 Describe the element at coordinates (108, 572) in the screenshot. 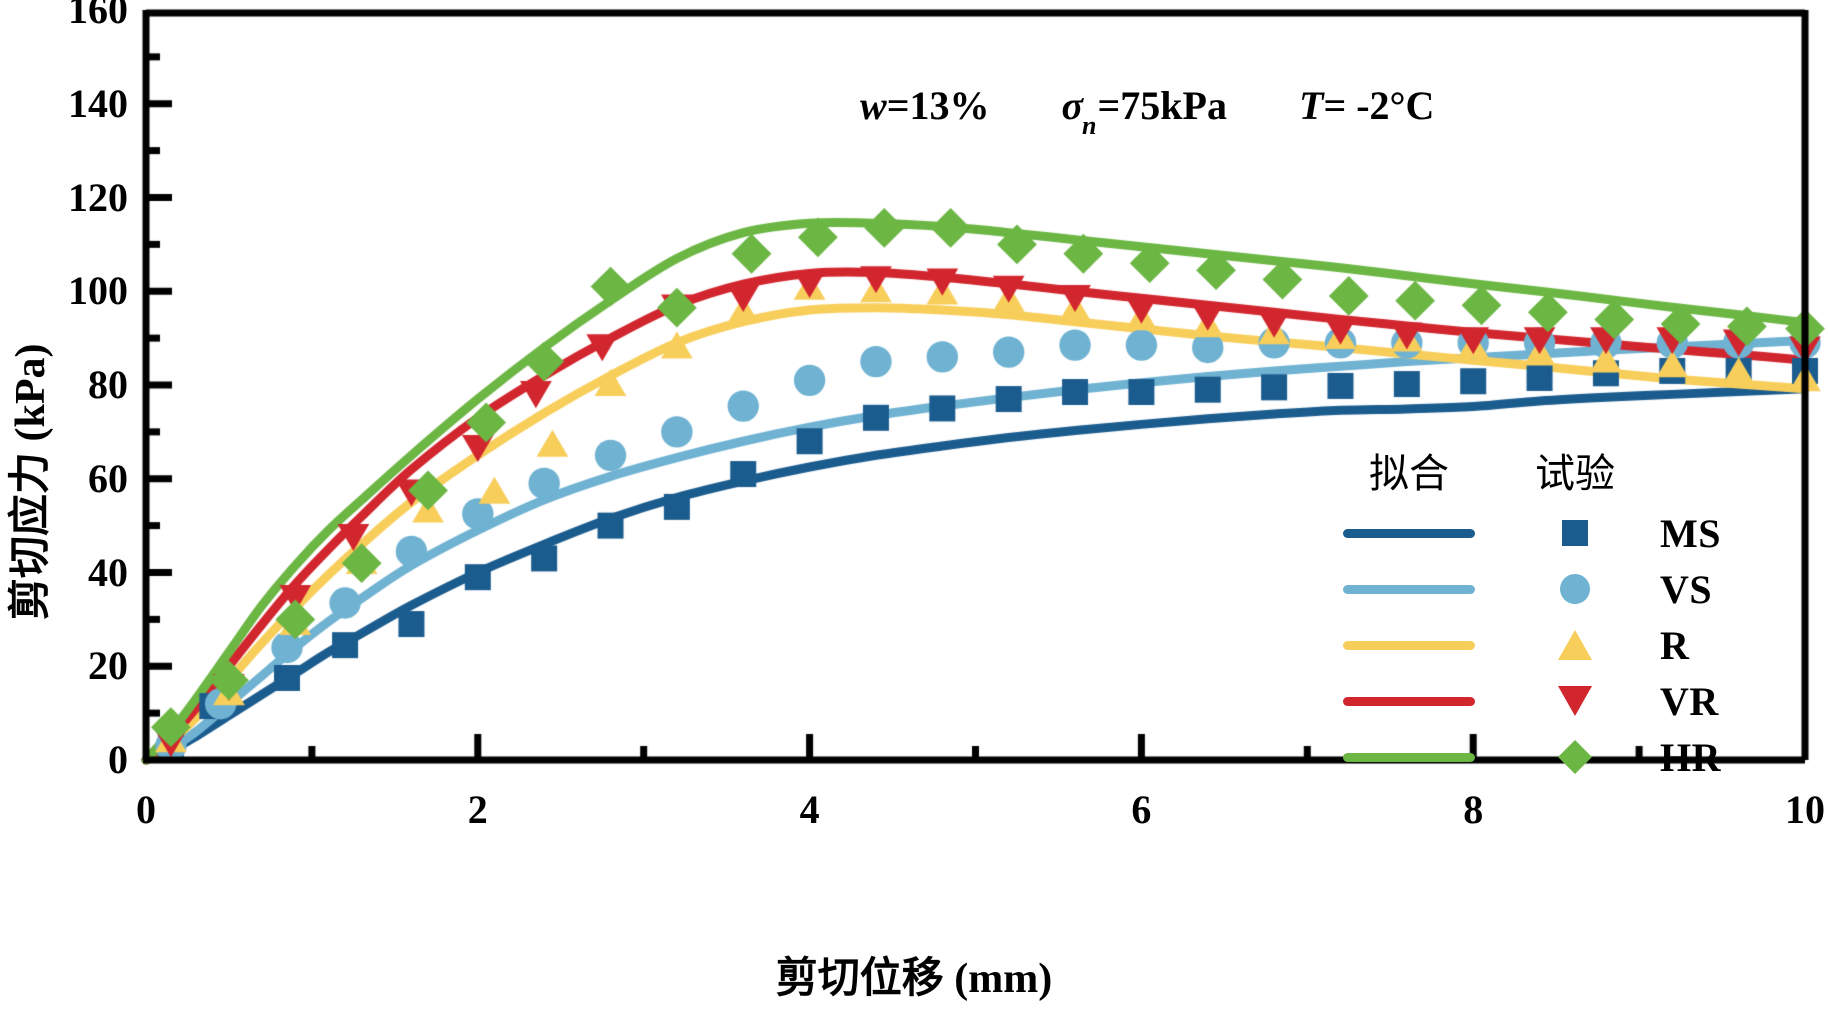

I see `y-tick-label: 40` at that location.